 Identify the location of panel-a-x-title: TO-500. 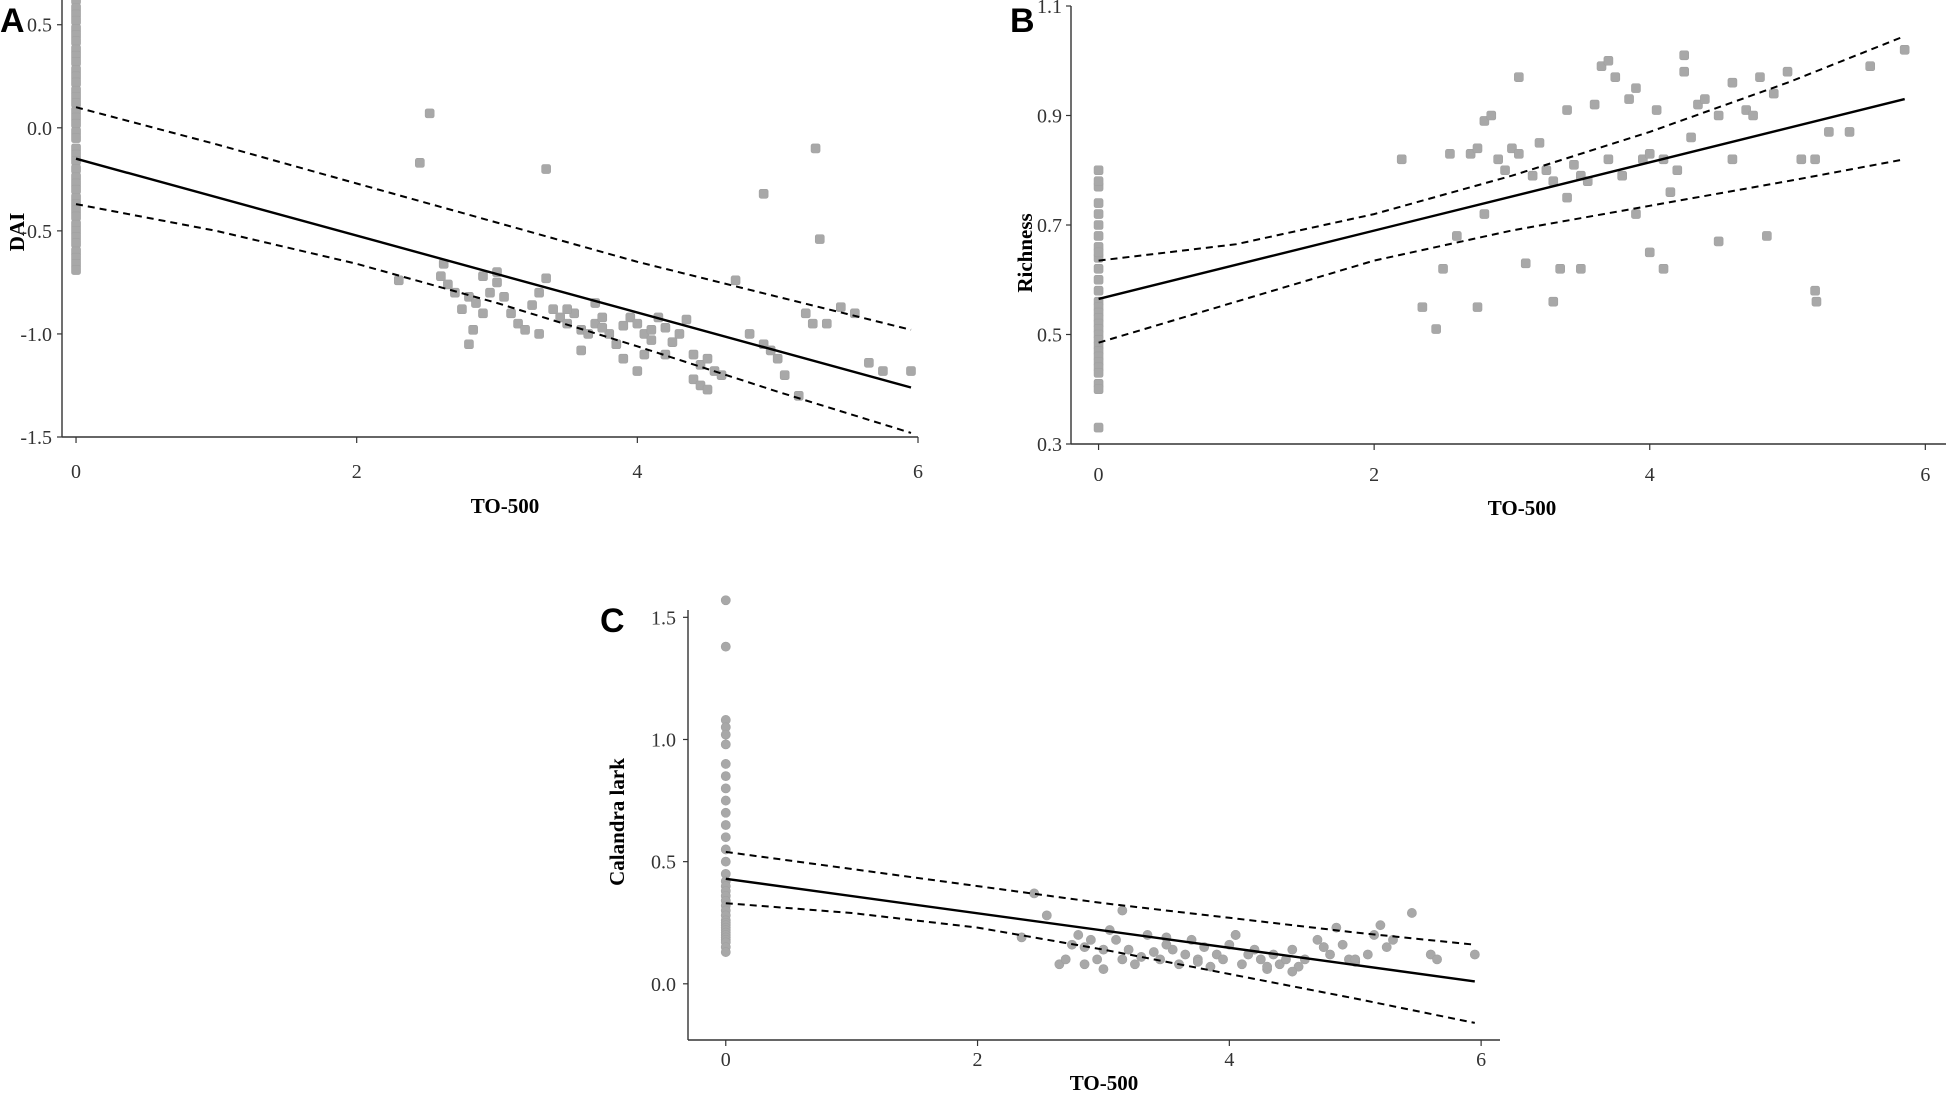
(505, 506).